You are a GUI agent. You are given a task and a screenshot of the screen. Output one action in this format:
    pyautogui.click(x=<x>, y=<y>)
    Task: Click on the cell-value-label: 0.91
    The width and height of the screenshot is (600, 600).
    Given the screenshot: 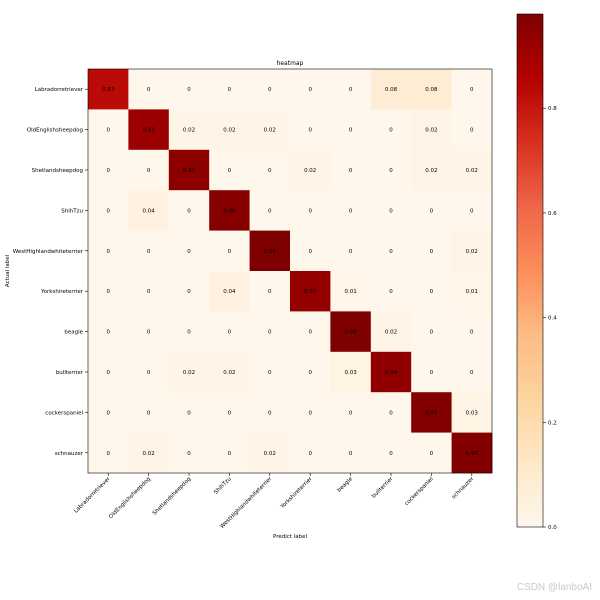 What is the action you would take?
    pyautogui.click(x=148, y=131)
    